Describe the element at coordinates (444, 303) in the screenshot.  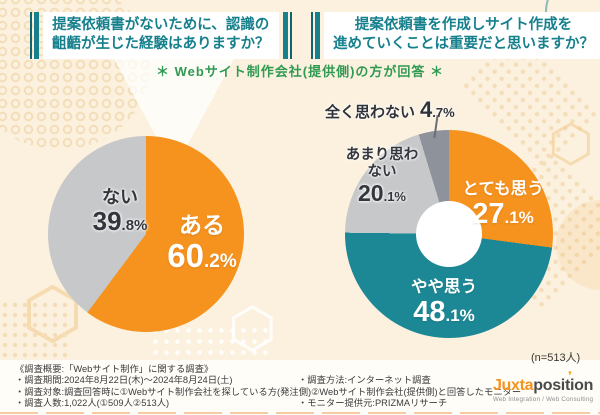
I see `slice-label-yaya-omou: やや思う 48.1%` at that location.